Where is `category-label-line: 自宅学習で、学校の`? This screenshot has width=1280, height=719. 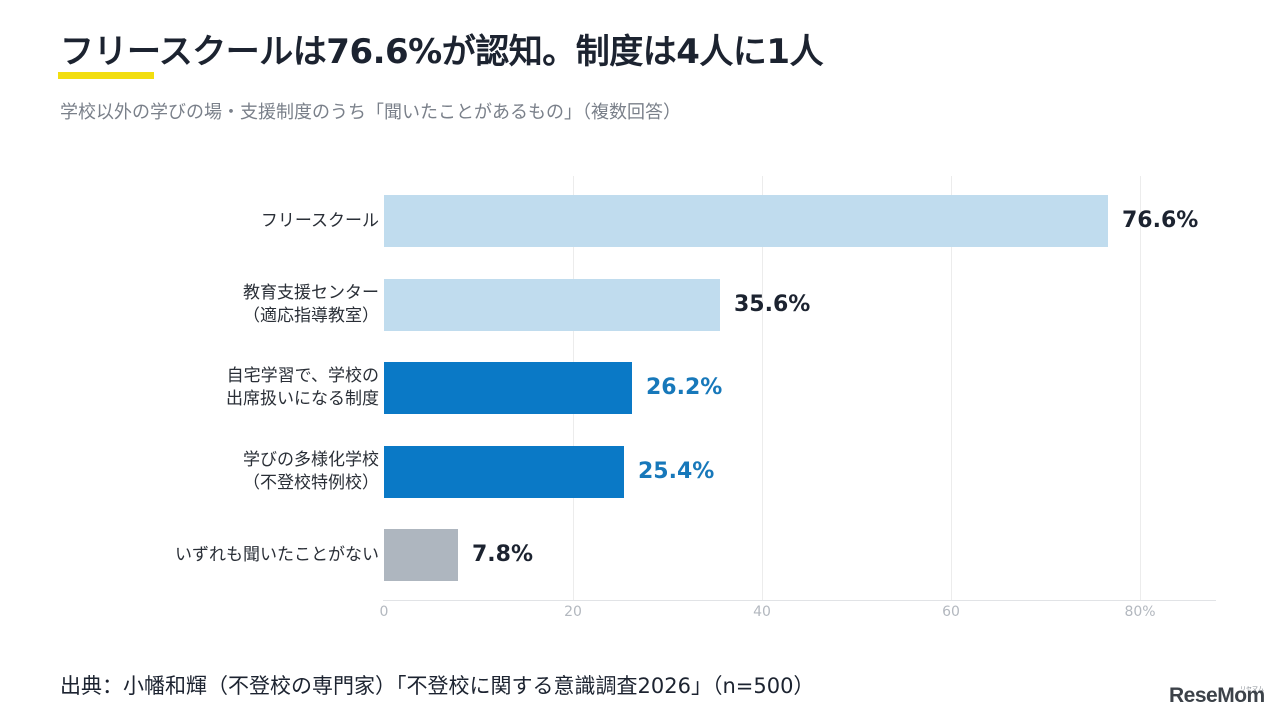
category-label-line: 自宅学習で、学校の is located at coordinates (302, 376).